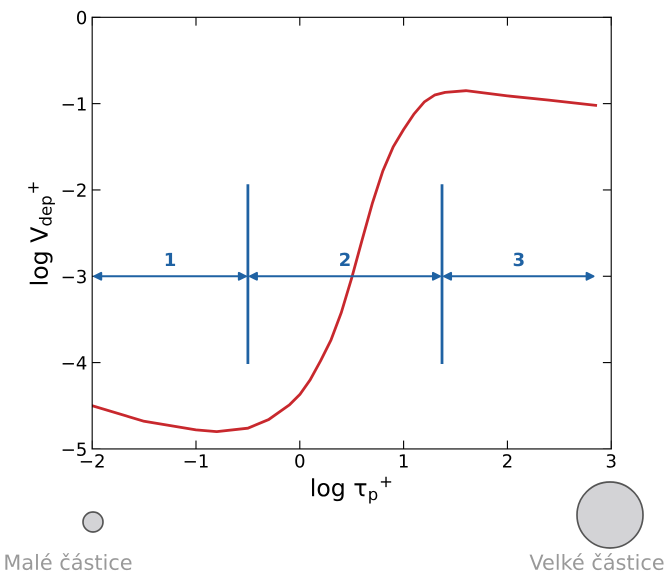 This screenshot has height=577, width=668. I want to click on x-axis-title: log τ$_{p}$$^{+}$, so click(352, 490).